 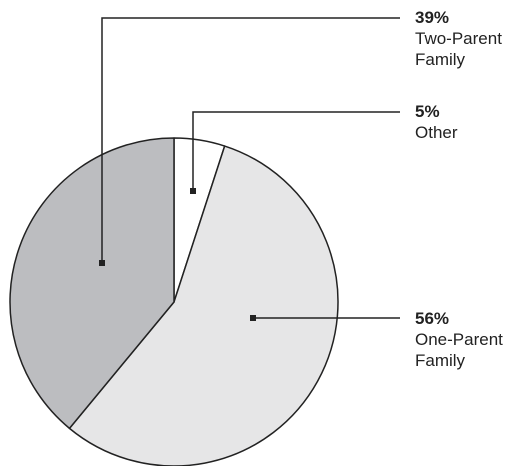 What do you see at coordinates (432, 318) in the screenshot?
I see `percent-label: 56%` at bounding box center [432, 318].